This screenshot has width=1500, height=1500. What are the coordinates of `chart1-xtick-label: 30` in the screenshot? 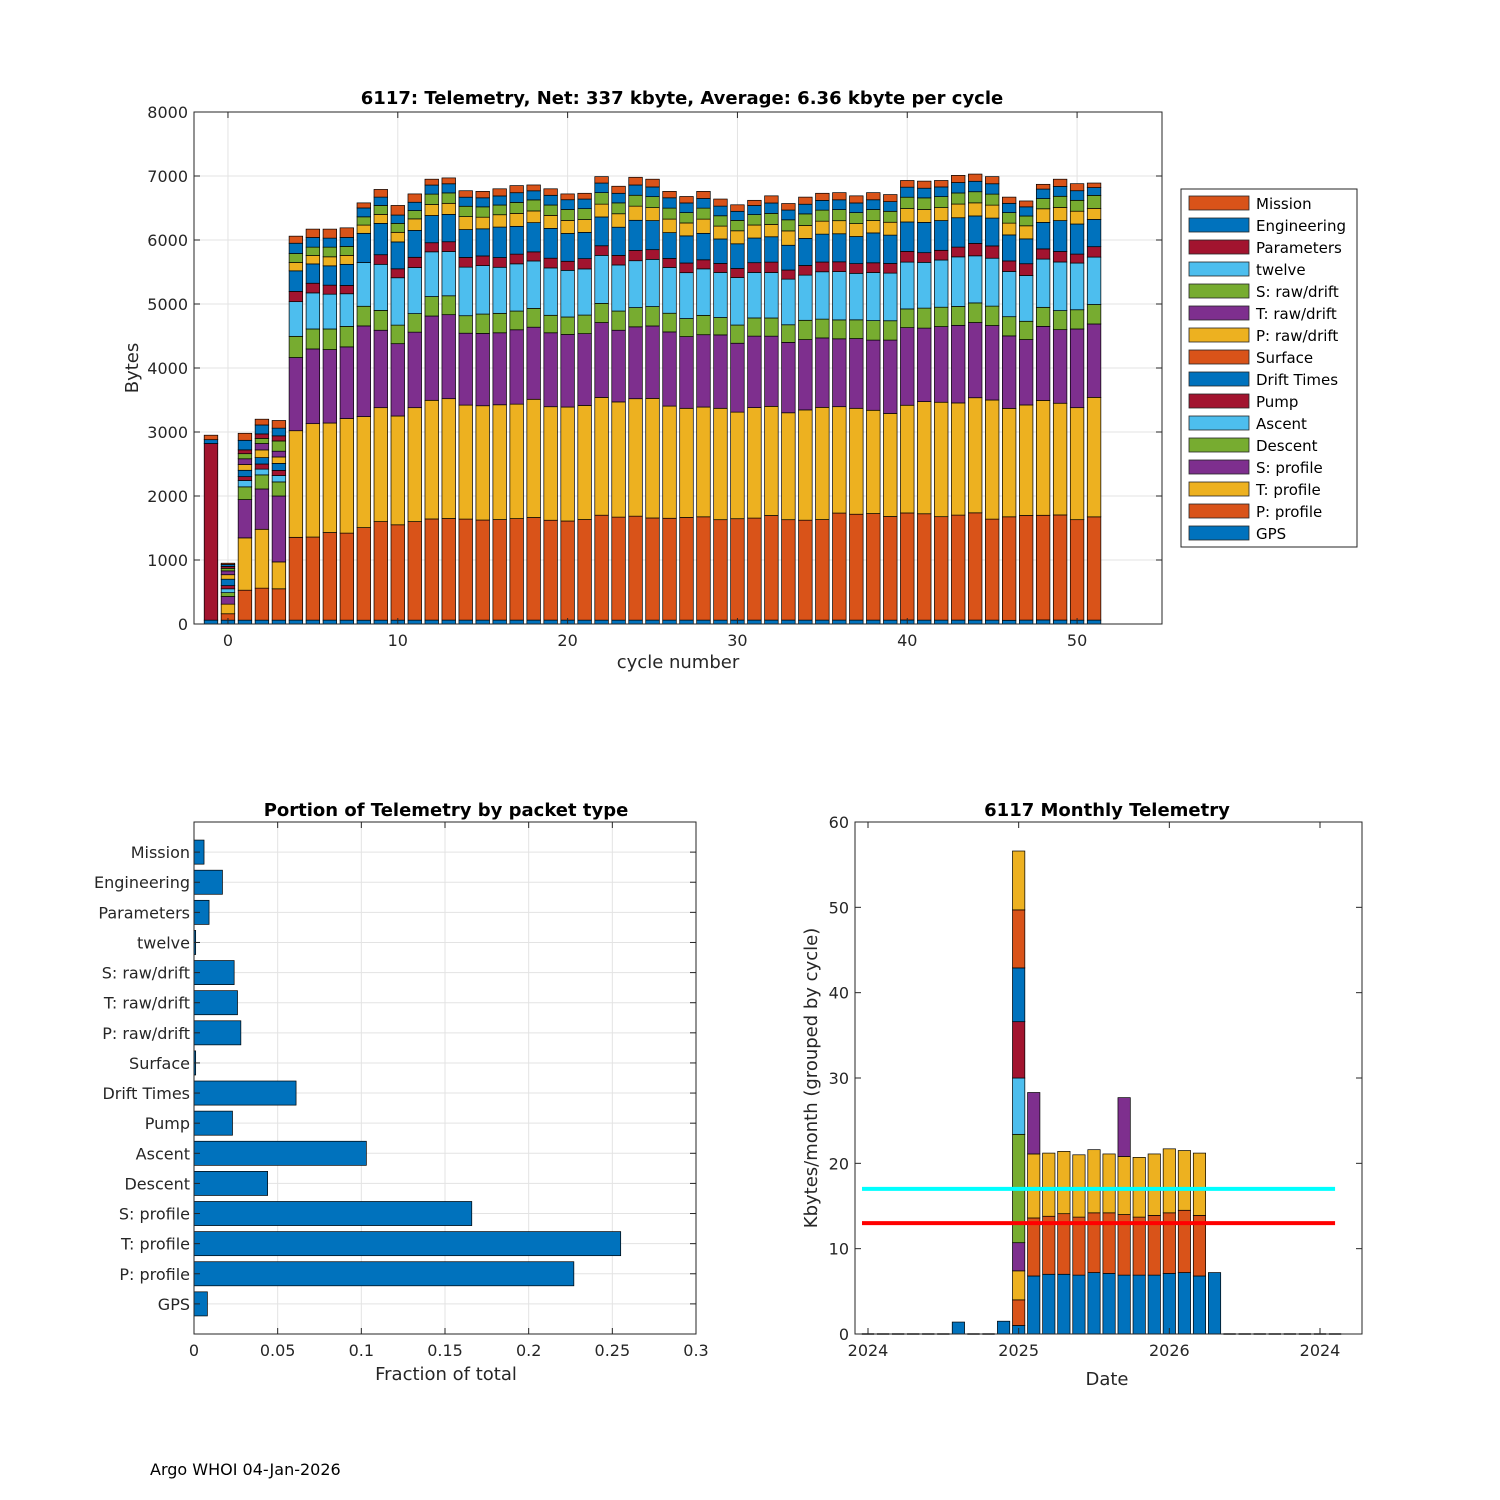 It's located at (737, 640).